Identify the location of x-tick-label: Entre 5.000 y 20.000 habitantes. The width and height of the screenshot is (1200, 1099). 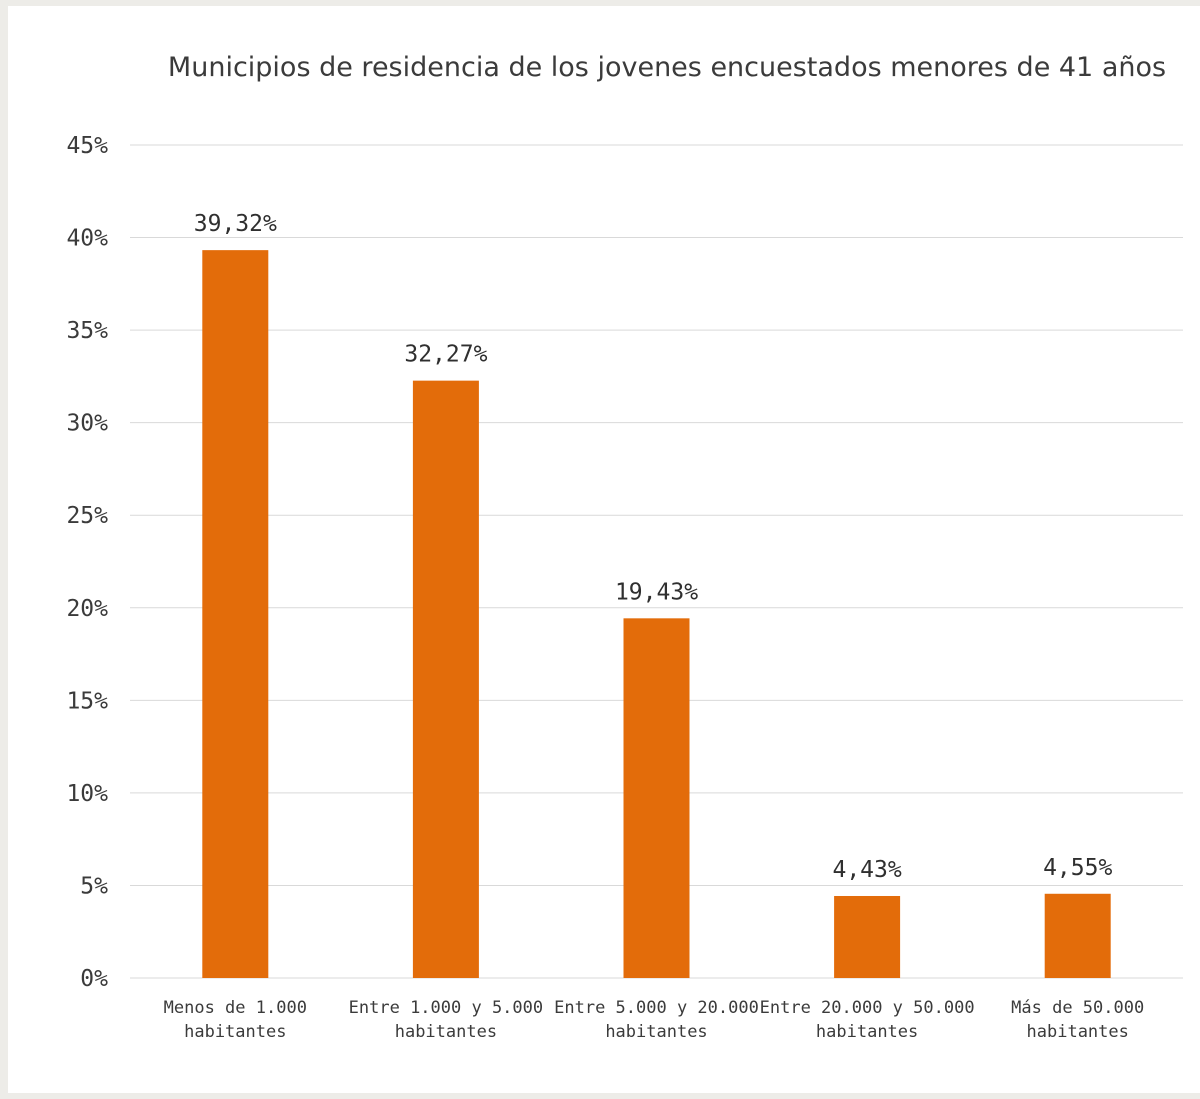
(656, 1020).